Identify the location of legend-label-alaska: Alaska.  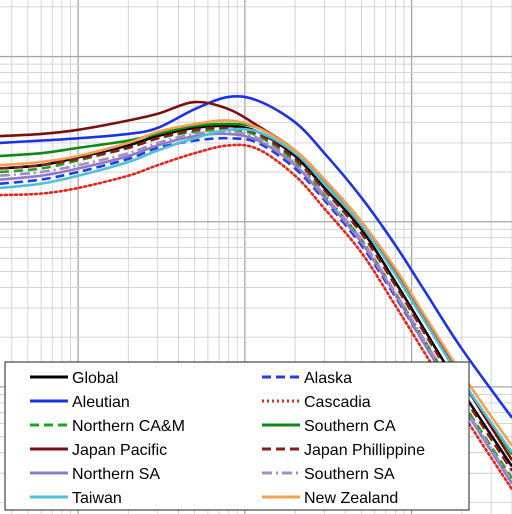
(328, 378).